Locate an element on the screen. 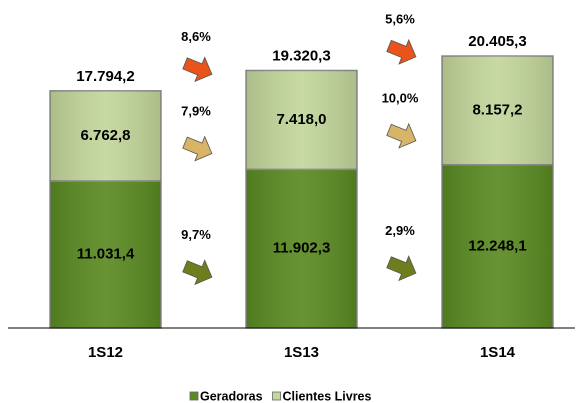  x-tick-label: 1S13 is located at coordinates (301, 352).